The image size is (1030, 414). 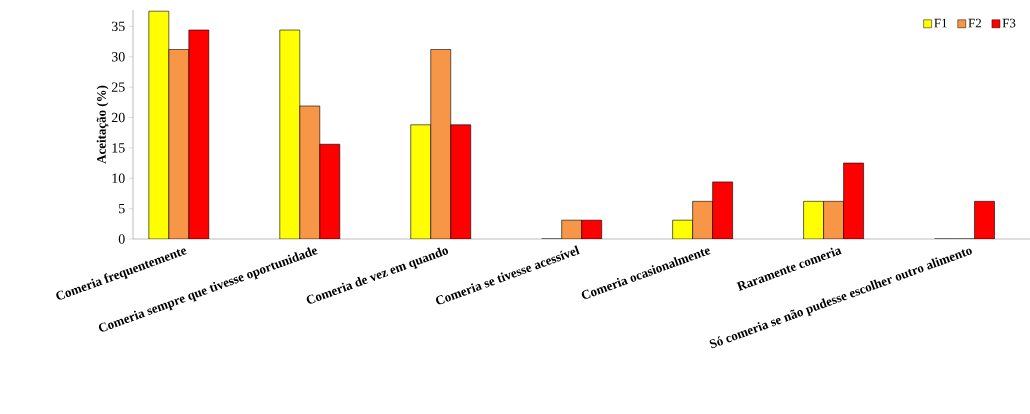 What do you see at coordinates (118, 117) in the screenshot?
I see `y-tick-label: 20` at bounding box center [118, 117].